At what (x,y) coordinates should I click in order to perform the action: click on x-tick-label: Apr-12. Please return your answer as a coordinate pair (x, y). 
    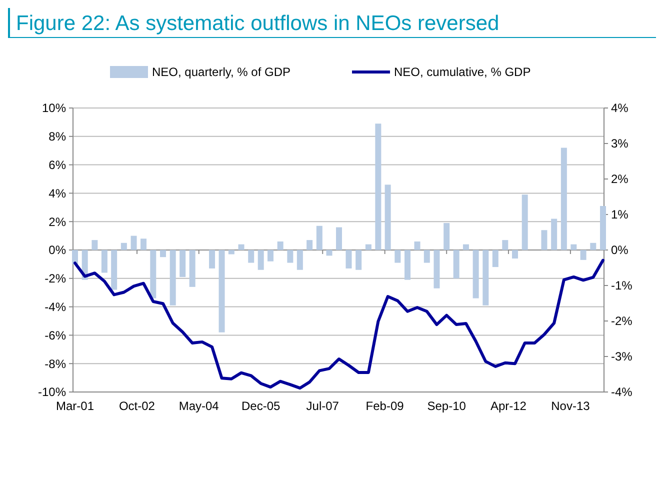
    Looking at the image, I should click on (508, 406).